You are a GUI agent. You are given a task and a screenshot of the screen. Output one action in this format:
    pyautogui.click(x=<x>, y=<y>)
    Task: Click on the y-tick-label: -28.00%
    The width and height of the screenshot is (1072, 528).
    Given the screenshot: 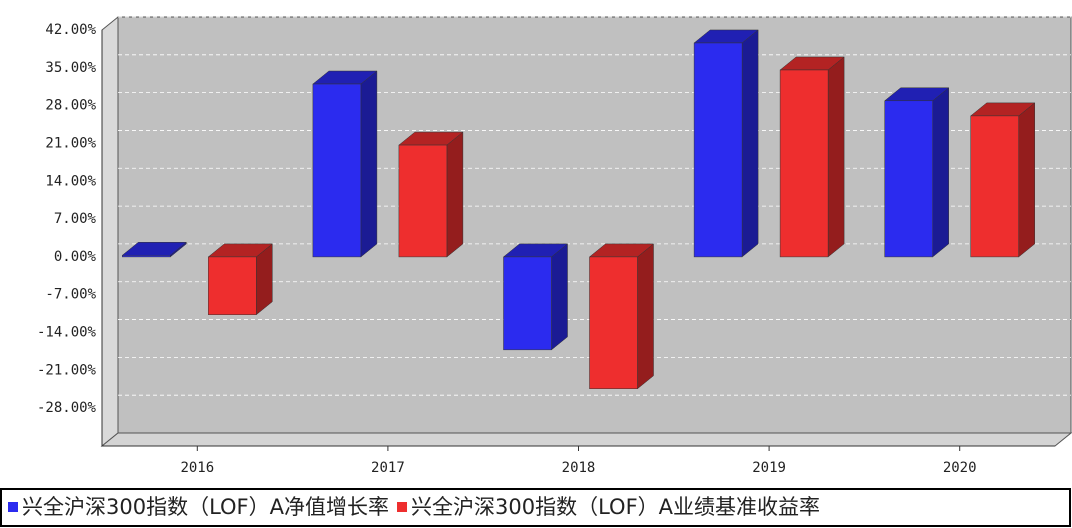 What is the action you would take?
    pyautogui.click(x=67, y=408)
    